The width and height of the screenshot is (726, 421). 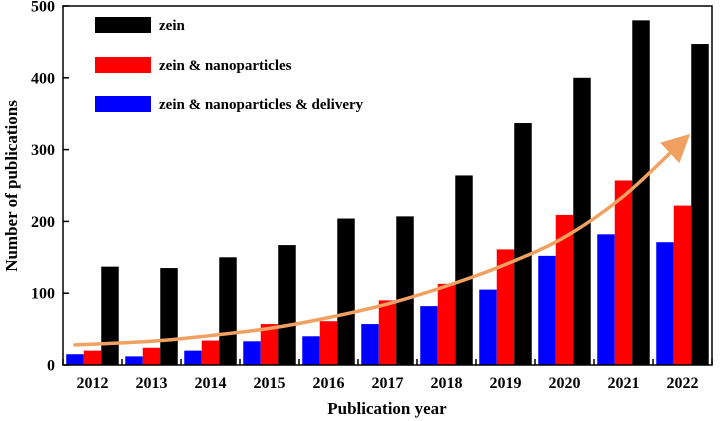 What do you see at coordinates (387, 408) in the screenshot?
I see `x-axis-title: Publication year` at bounding box center [387, 408].